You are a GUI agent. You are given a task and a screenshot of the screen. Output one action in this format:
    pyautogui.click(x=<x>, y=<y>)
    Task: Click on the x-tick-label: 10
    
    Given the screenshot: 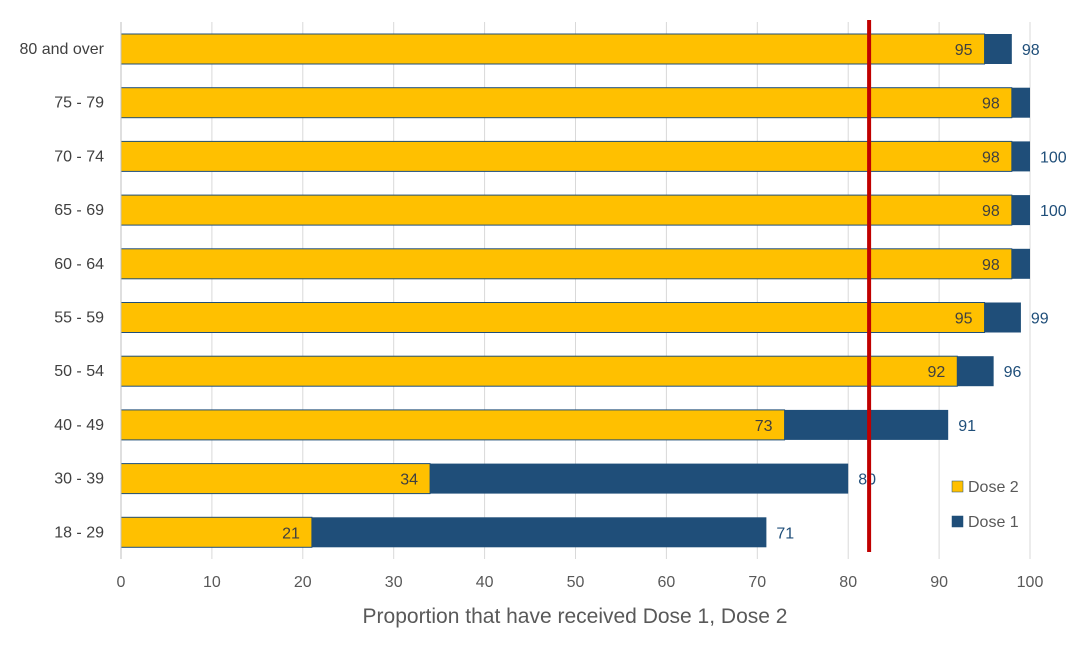 What is the action you would take?
    pyautogui.click(x=212, y=582)
    